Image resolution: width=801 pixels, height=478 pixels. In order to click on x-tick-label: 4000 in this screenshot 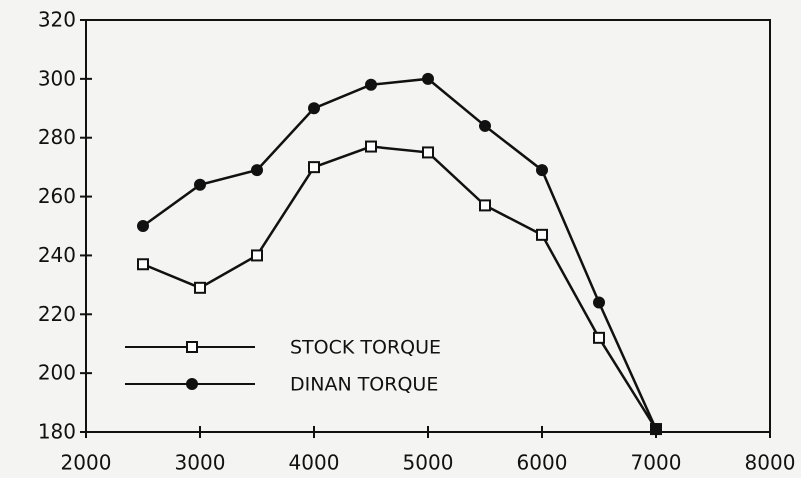, I will do `click(314, 463)`.